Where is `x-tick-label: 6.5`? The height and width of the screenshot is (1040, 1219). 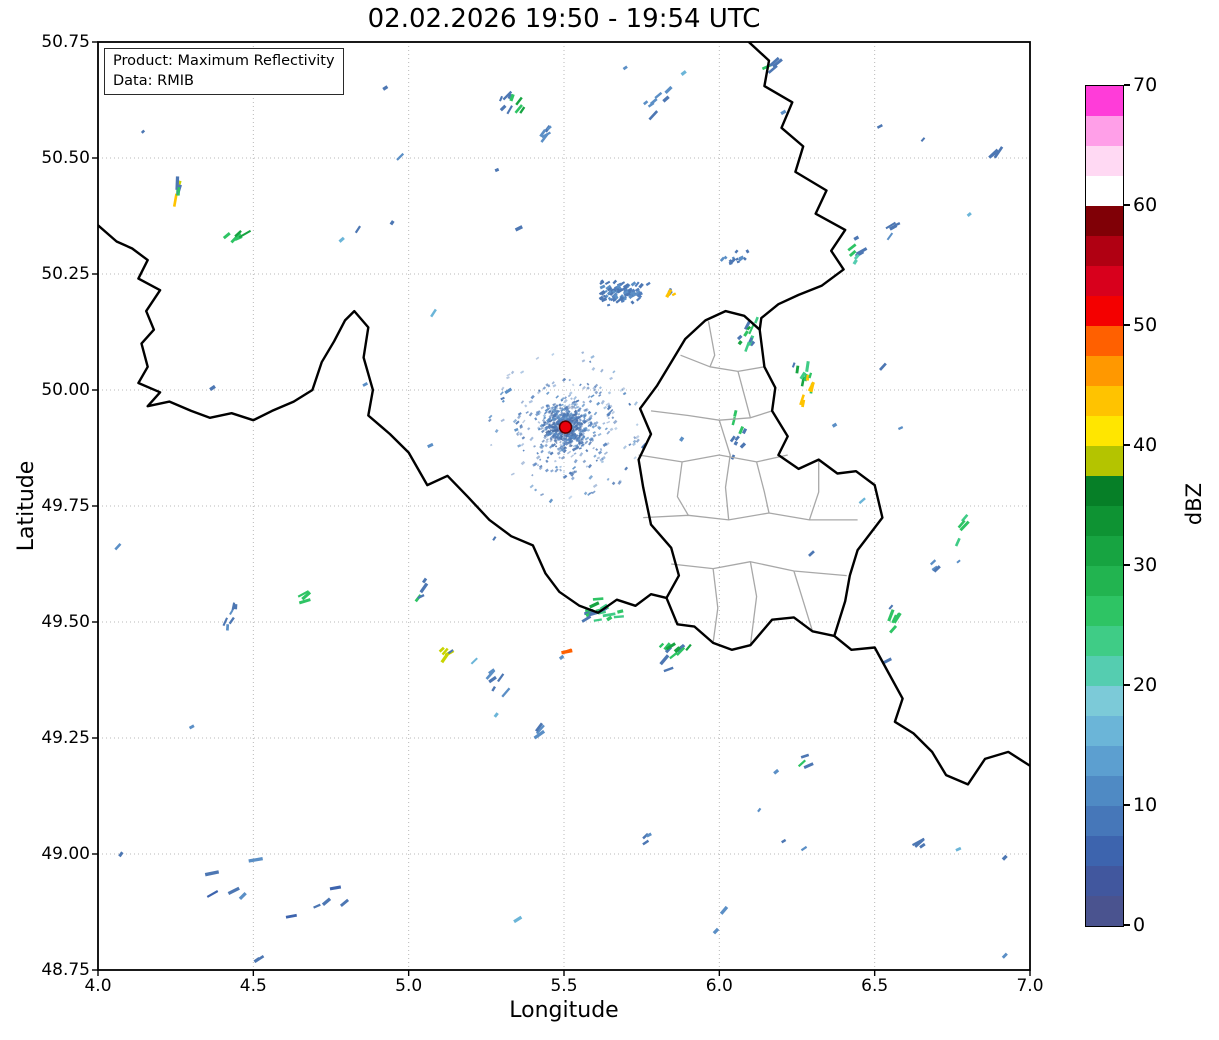
x-tick-label: 6.5 is located at coordinates (875, 986).